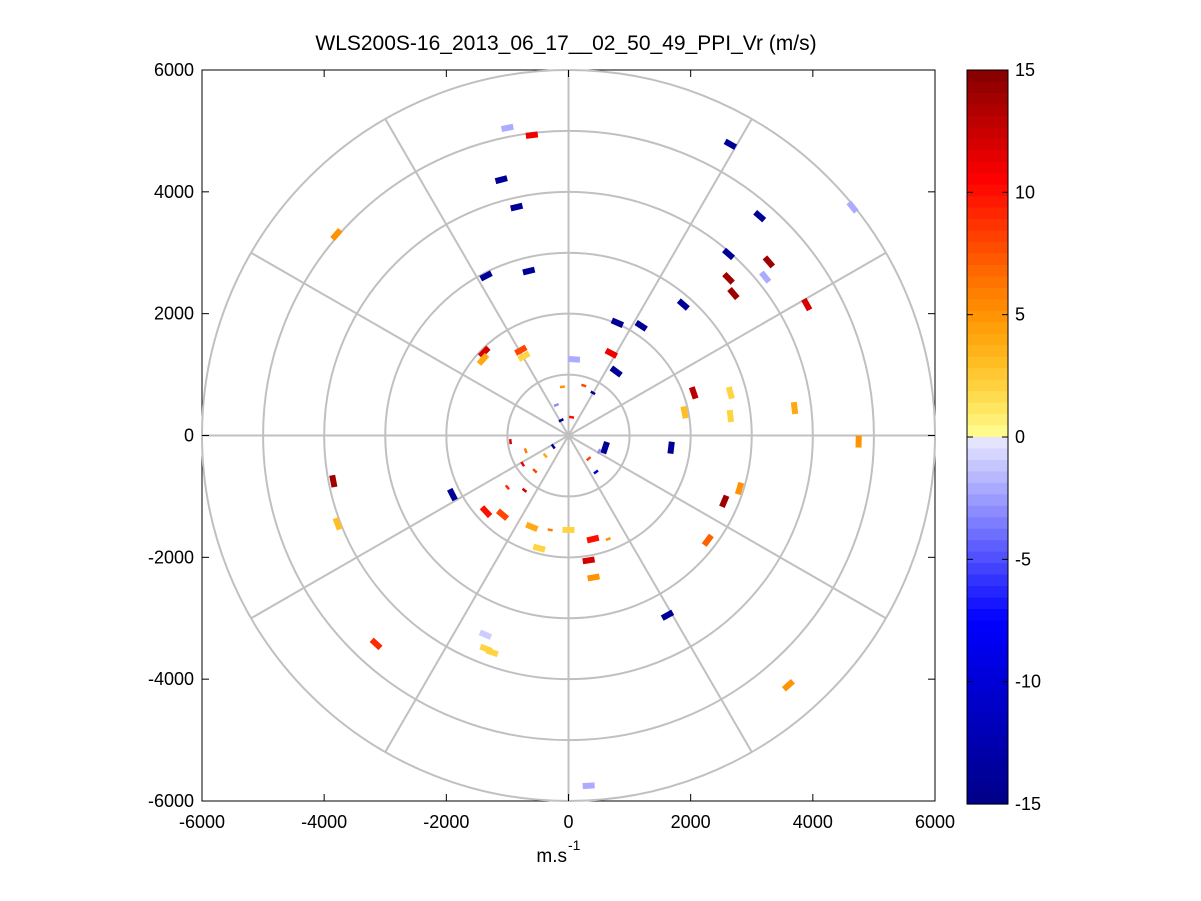 This screenshot has height=901, width=1201. What do you see at coordinates (446, 822) in the screenshot?
I see `x-tick-label: -2000` at bounding box center [446, 822].